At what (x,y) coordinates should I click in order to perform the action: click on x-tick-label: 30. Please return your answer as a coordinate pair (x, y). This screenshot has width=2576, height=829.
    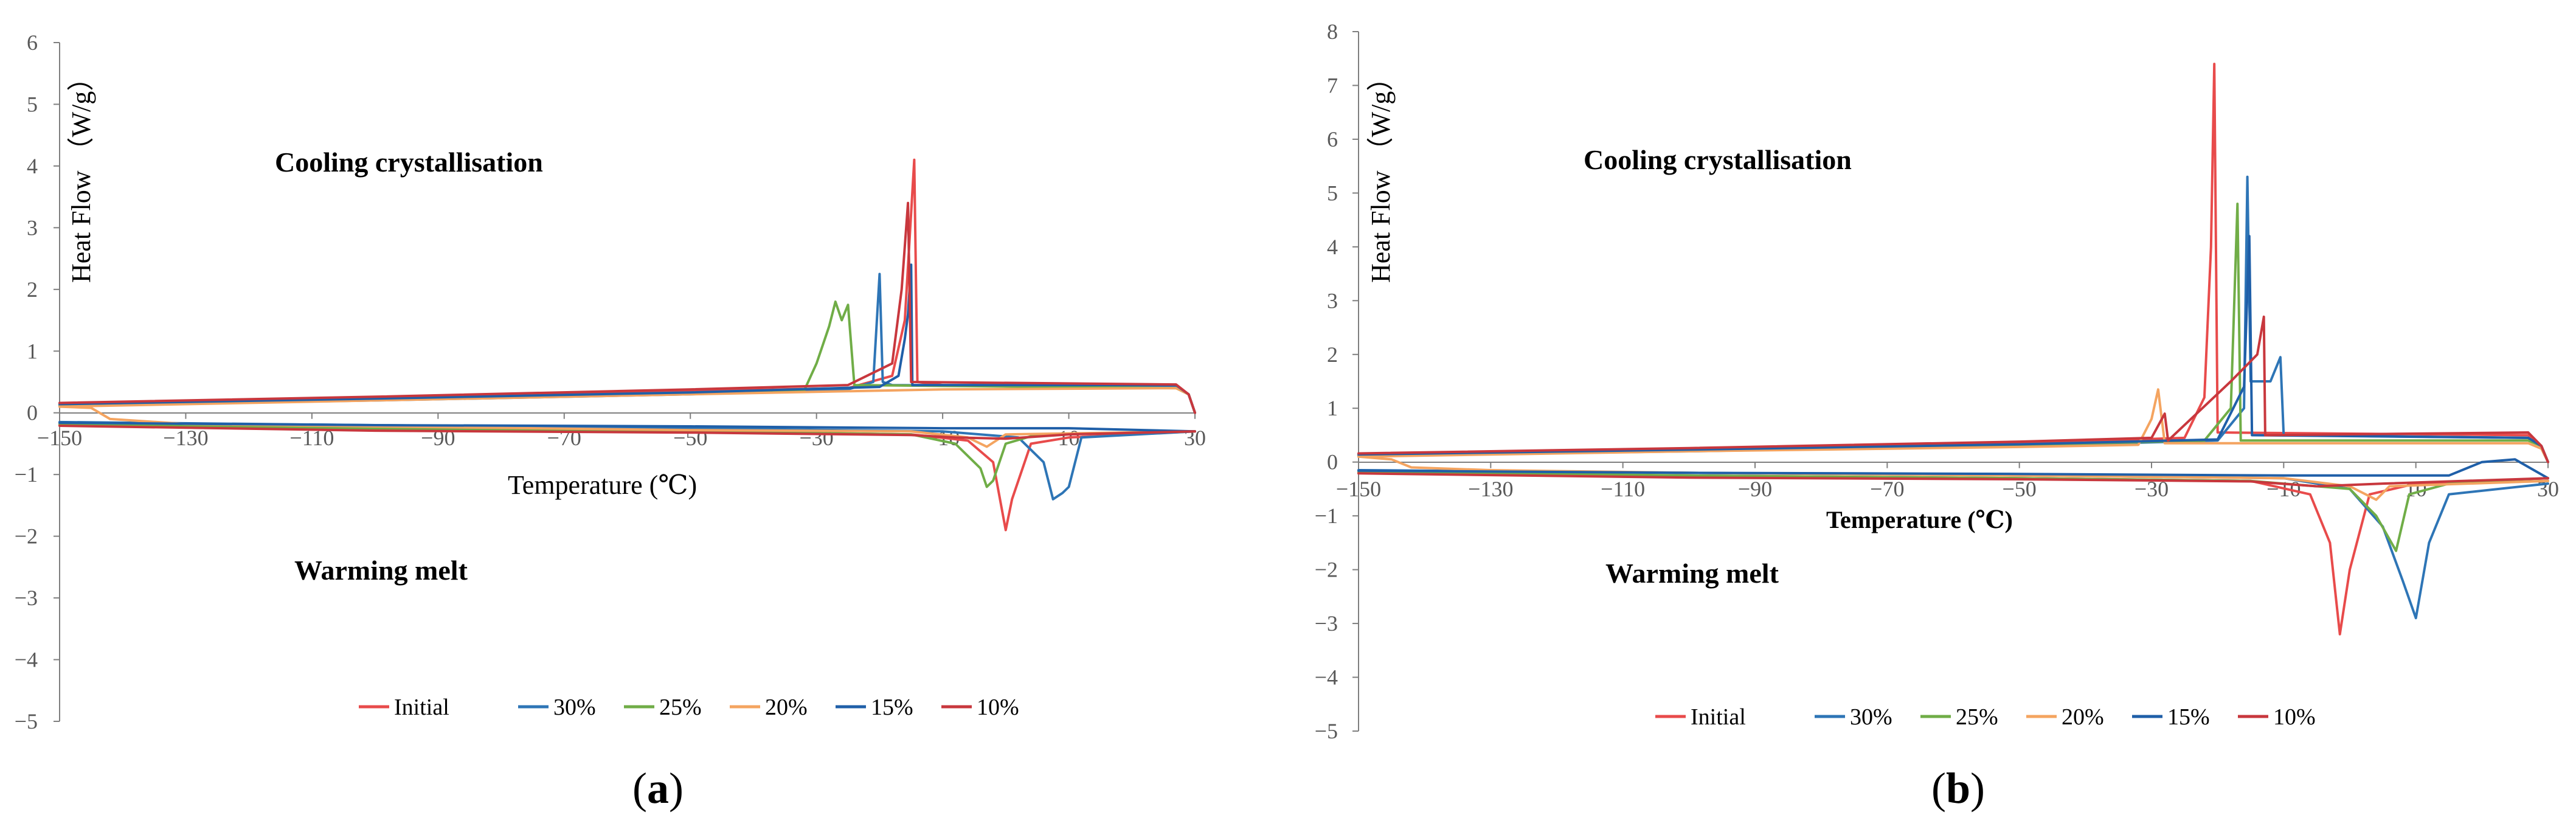
    Looking at the image, I should click on (1195, 438).